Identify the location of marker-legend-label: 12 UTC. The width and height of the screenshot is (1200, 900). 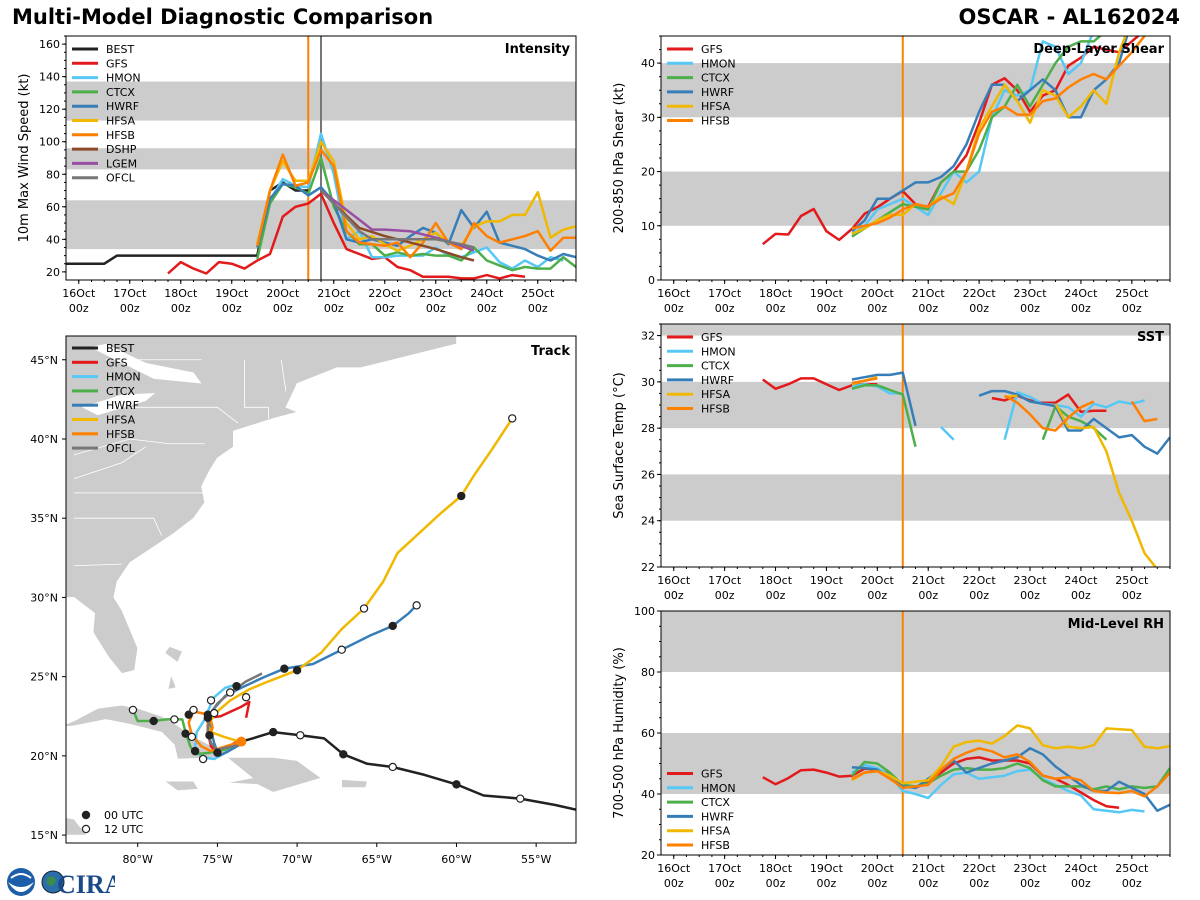
(124, 829).